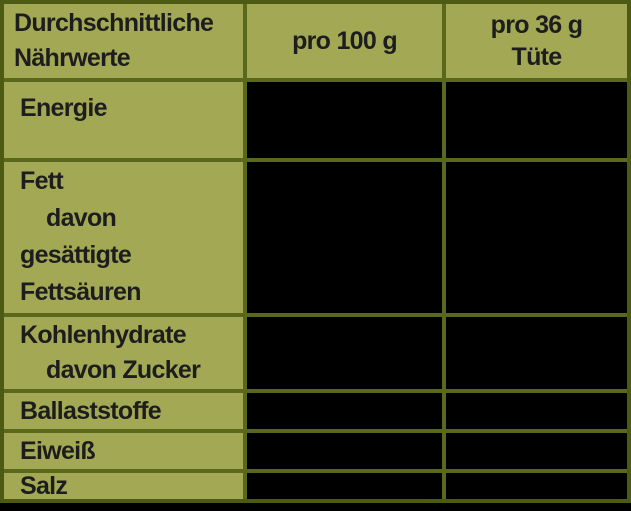 The height and width of the screenshot is (511, 631). Describe the element at coordinates (44, 486) in the screenshot. I see `label-salz: Salz` at that location.